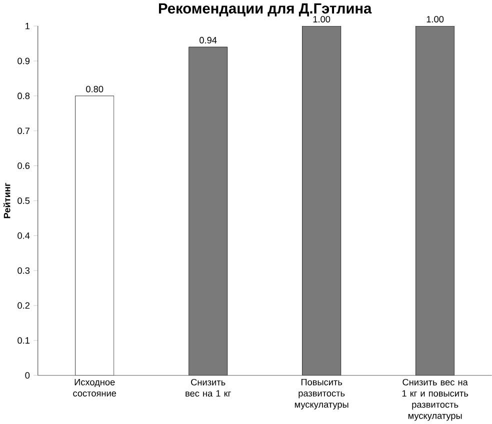 This screenshot has width=492, height=424. Describe the element at coordinates (95, 89) in the screenshot. I see `data-label: 0.80` at that location.